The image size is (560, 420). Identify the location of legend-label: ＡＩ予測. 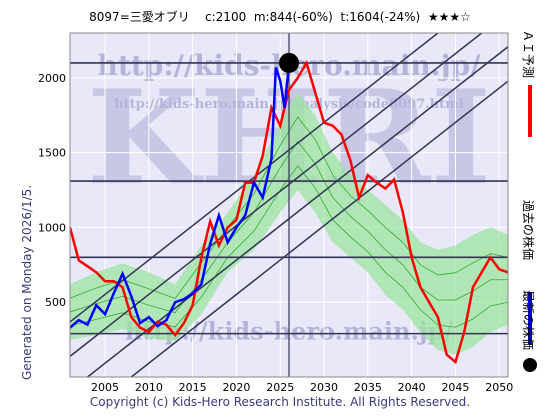
(528, 54).